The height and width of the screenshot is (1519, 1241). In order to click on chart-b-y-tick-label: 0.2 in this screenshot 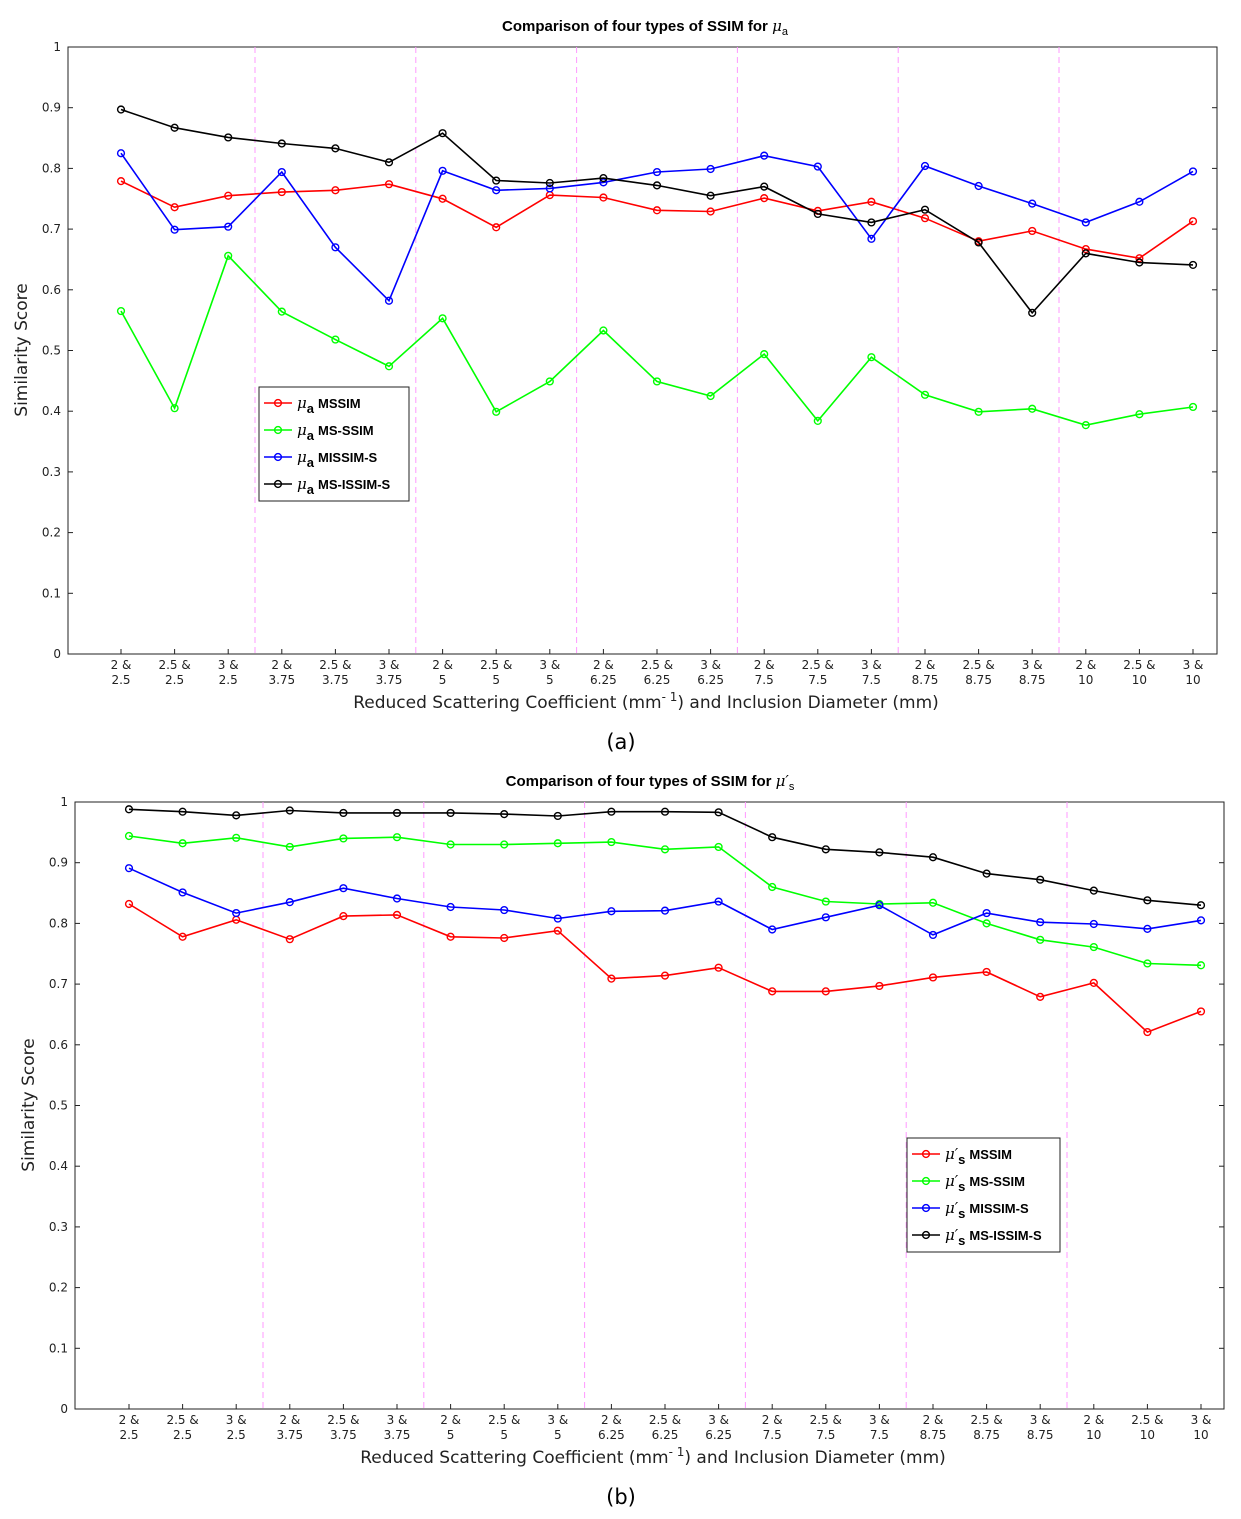, I will do `click(58, 1288)`.